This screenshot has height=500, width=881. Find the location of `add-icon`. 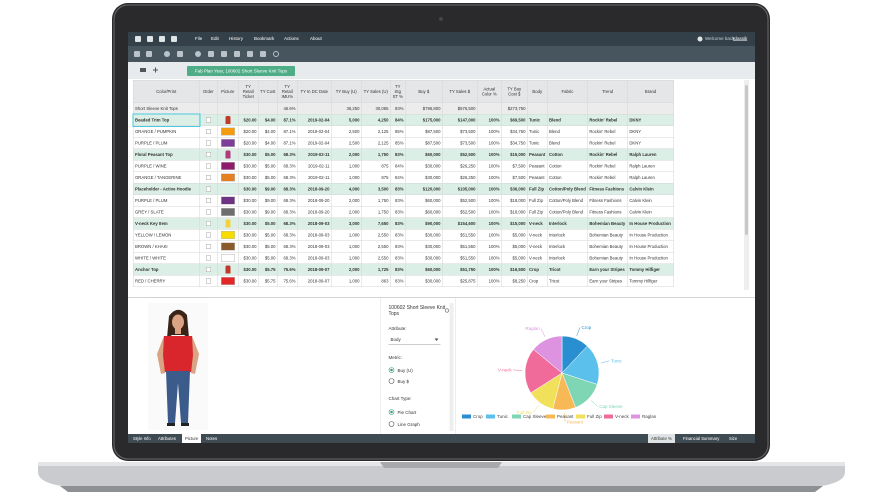

add-icon is located at coordinates (155, 70).